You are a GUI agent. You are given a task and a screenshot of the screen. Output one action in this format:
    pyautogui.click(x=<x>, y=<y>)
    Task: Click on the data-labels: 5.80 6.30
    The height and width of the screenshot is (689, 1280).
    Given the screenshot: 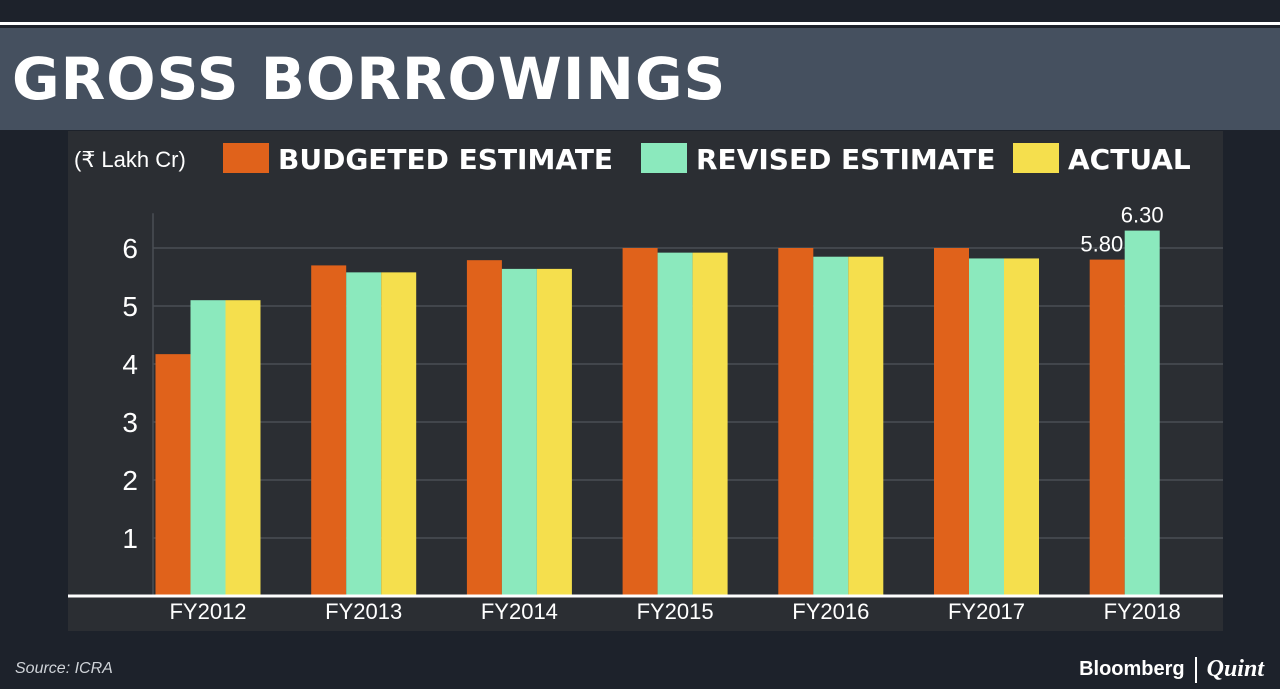 What is the action you would take?
    pyautogui.click(x=1121, y=230)
    